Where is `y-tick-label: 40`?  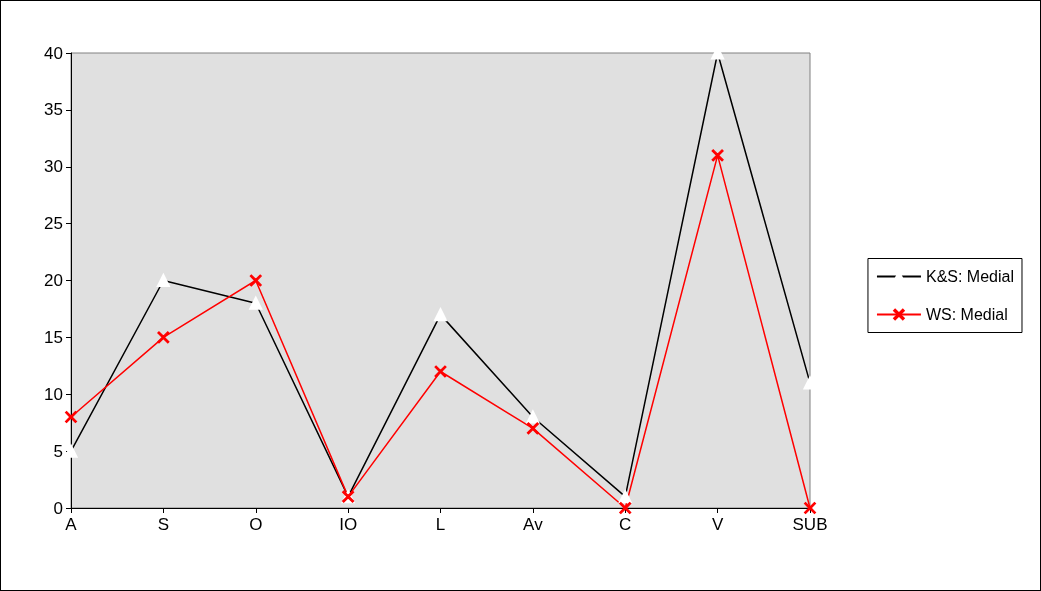
y-tick-label: 40 is located at coordinates (53, 53).